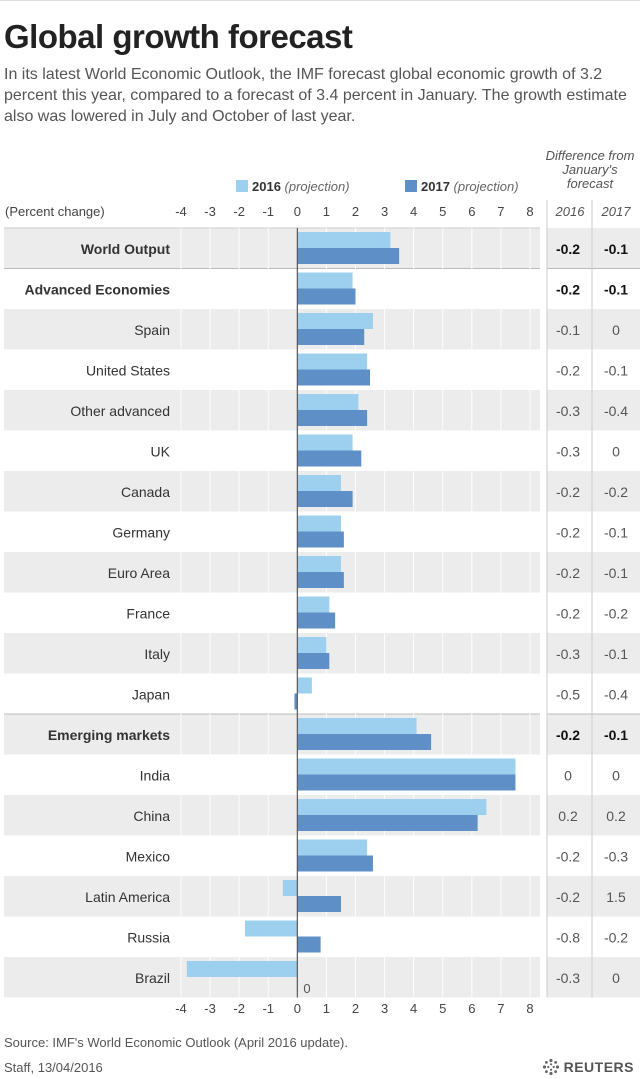 This screenshot has width=640, height=1079. I want to click on category-label: Canada, so click(145, 492).